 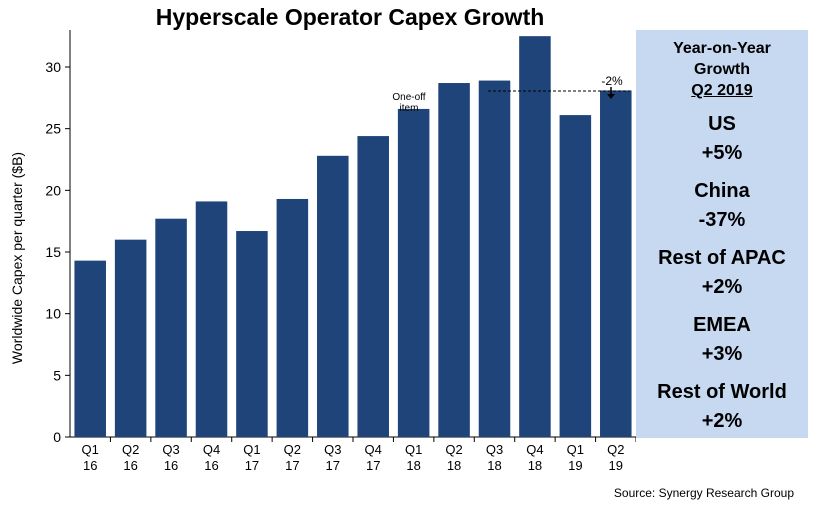 I want to click on y-tick-labels: 0 5 10 15 20 25 30, so click(x=57, y=252).